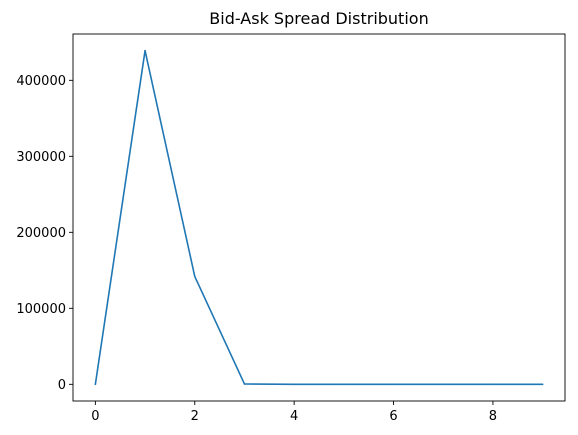  Describe the element at coordinates (95, 416) in the screenshot. I see `x-tick-label: 0` at that location.